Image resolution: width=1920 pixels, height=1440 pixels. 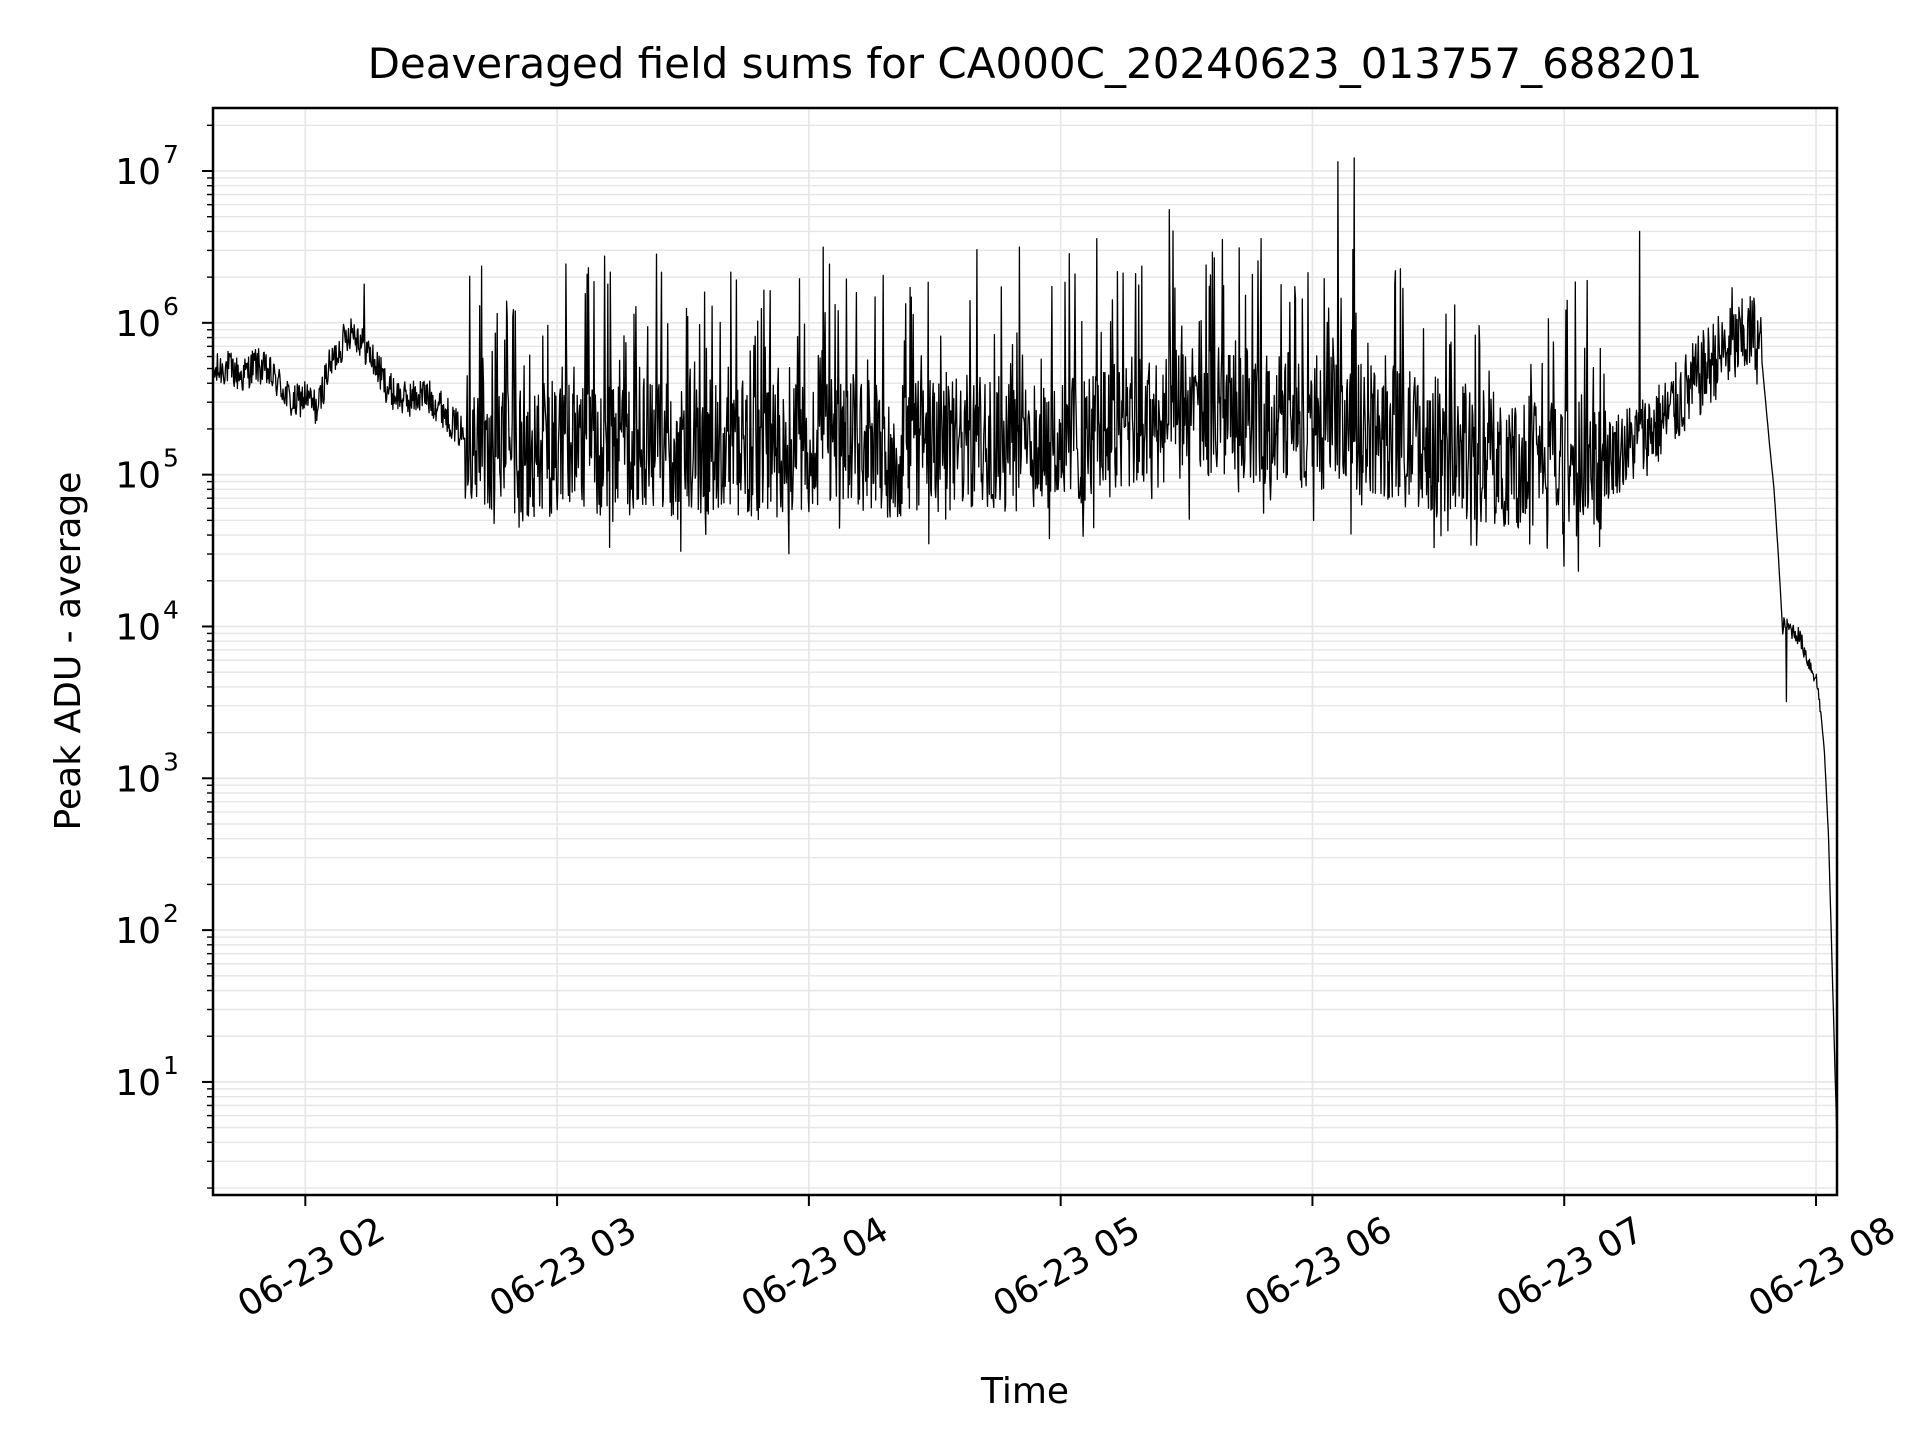 I want to click on x-axis-label: Time, so click(x=1024, y=1391).